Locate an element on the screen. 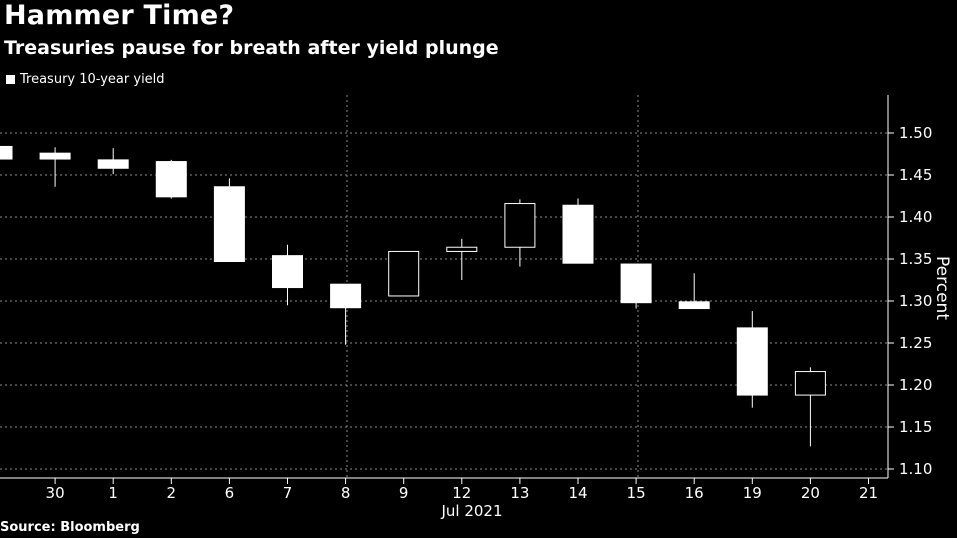  x-tick-label: 19 is located at coordinates (752, 493).